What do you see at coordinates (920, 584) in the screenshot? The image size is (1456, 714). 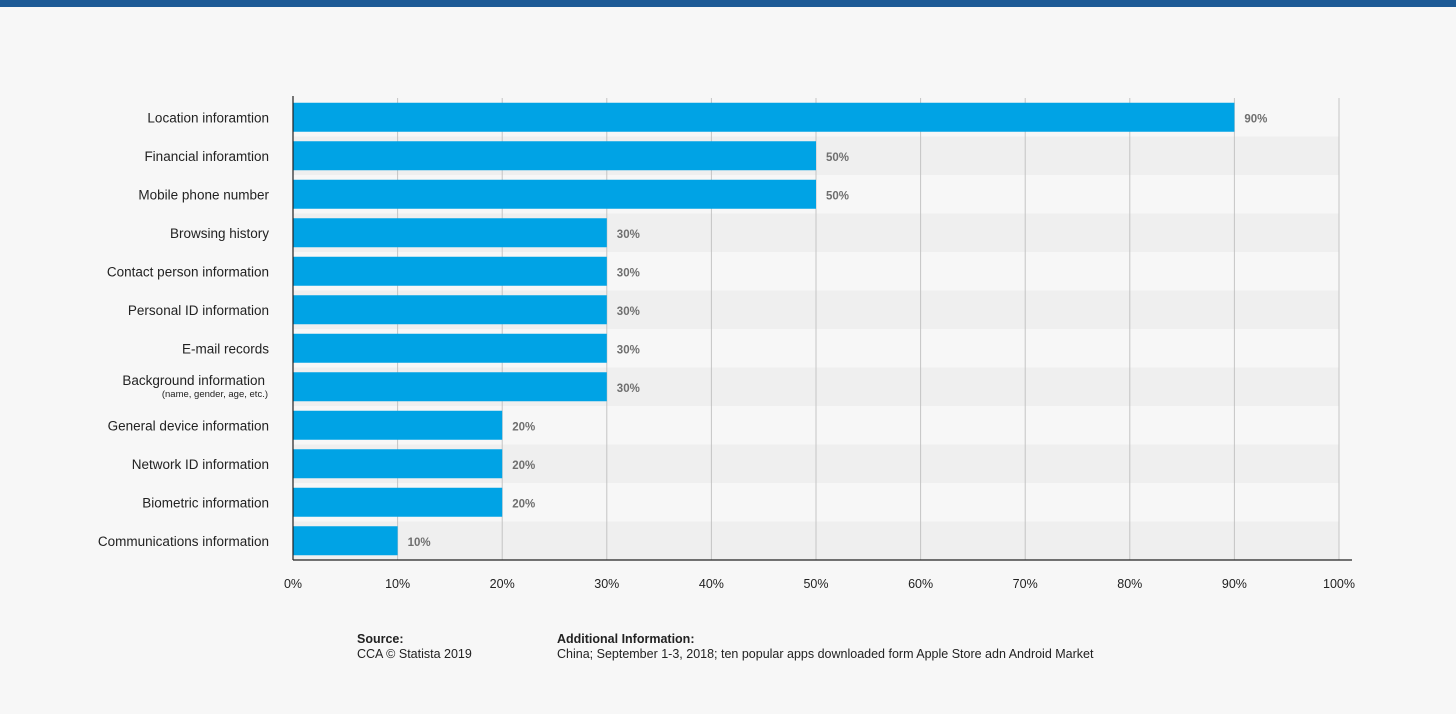 I see `x-tick-label: 60%` at bounding box center [920, 584].